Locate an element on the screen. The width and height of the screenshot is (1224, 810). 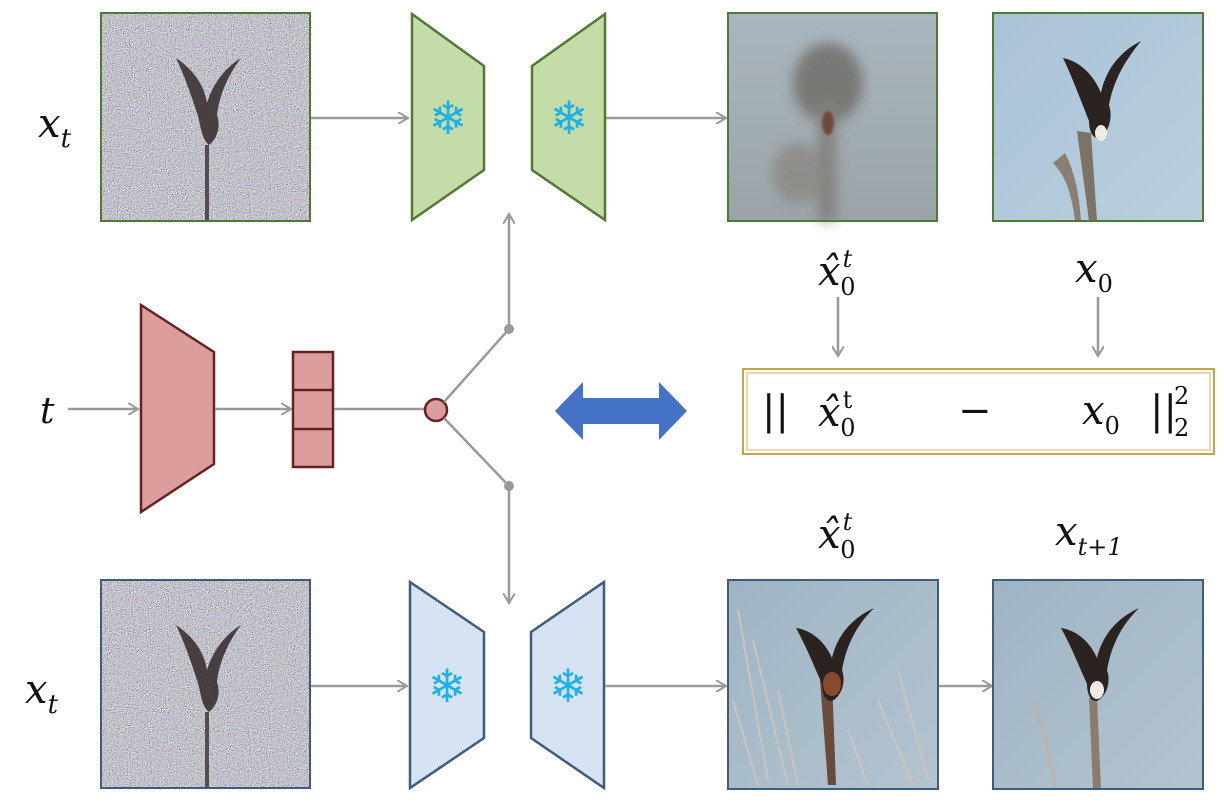
loss-left-norm: || is located at coordinates (775, 411).